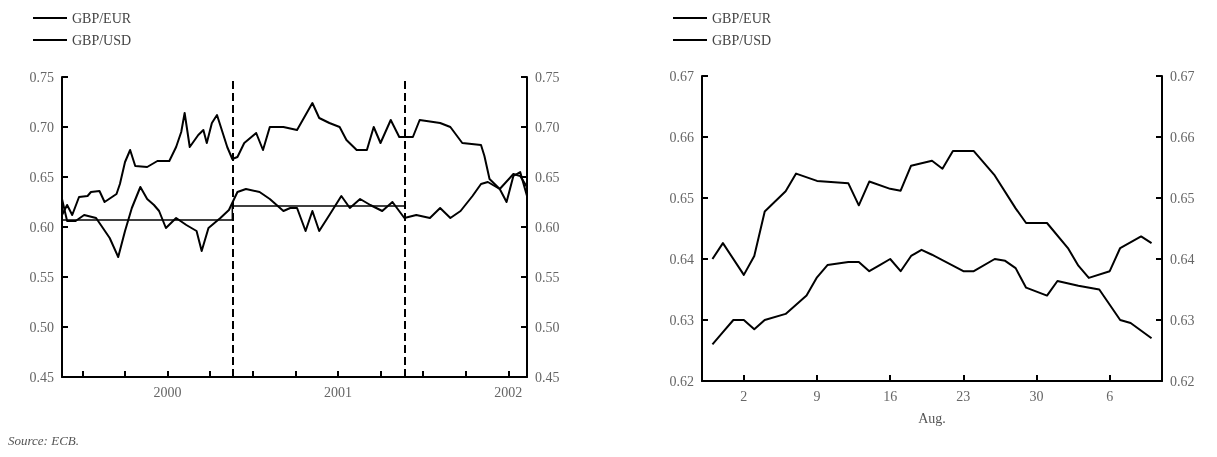 Image resolution: width=1217 pixels, height=457 pixels. I want to click on x-tick-label: 2001, so click(337, 392).